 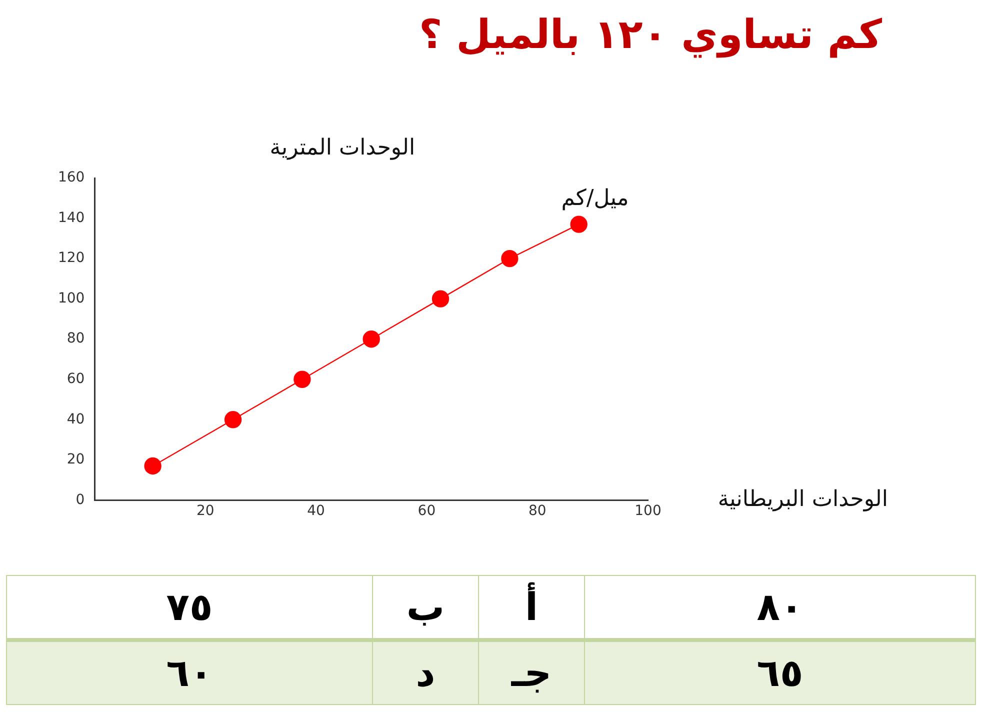 What do you see at coordinates (75, 460) in the screenshot?
I see `y-tick-label: 20` at bounding box center [75, 460].